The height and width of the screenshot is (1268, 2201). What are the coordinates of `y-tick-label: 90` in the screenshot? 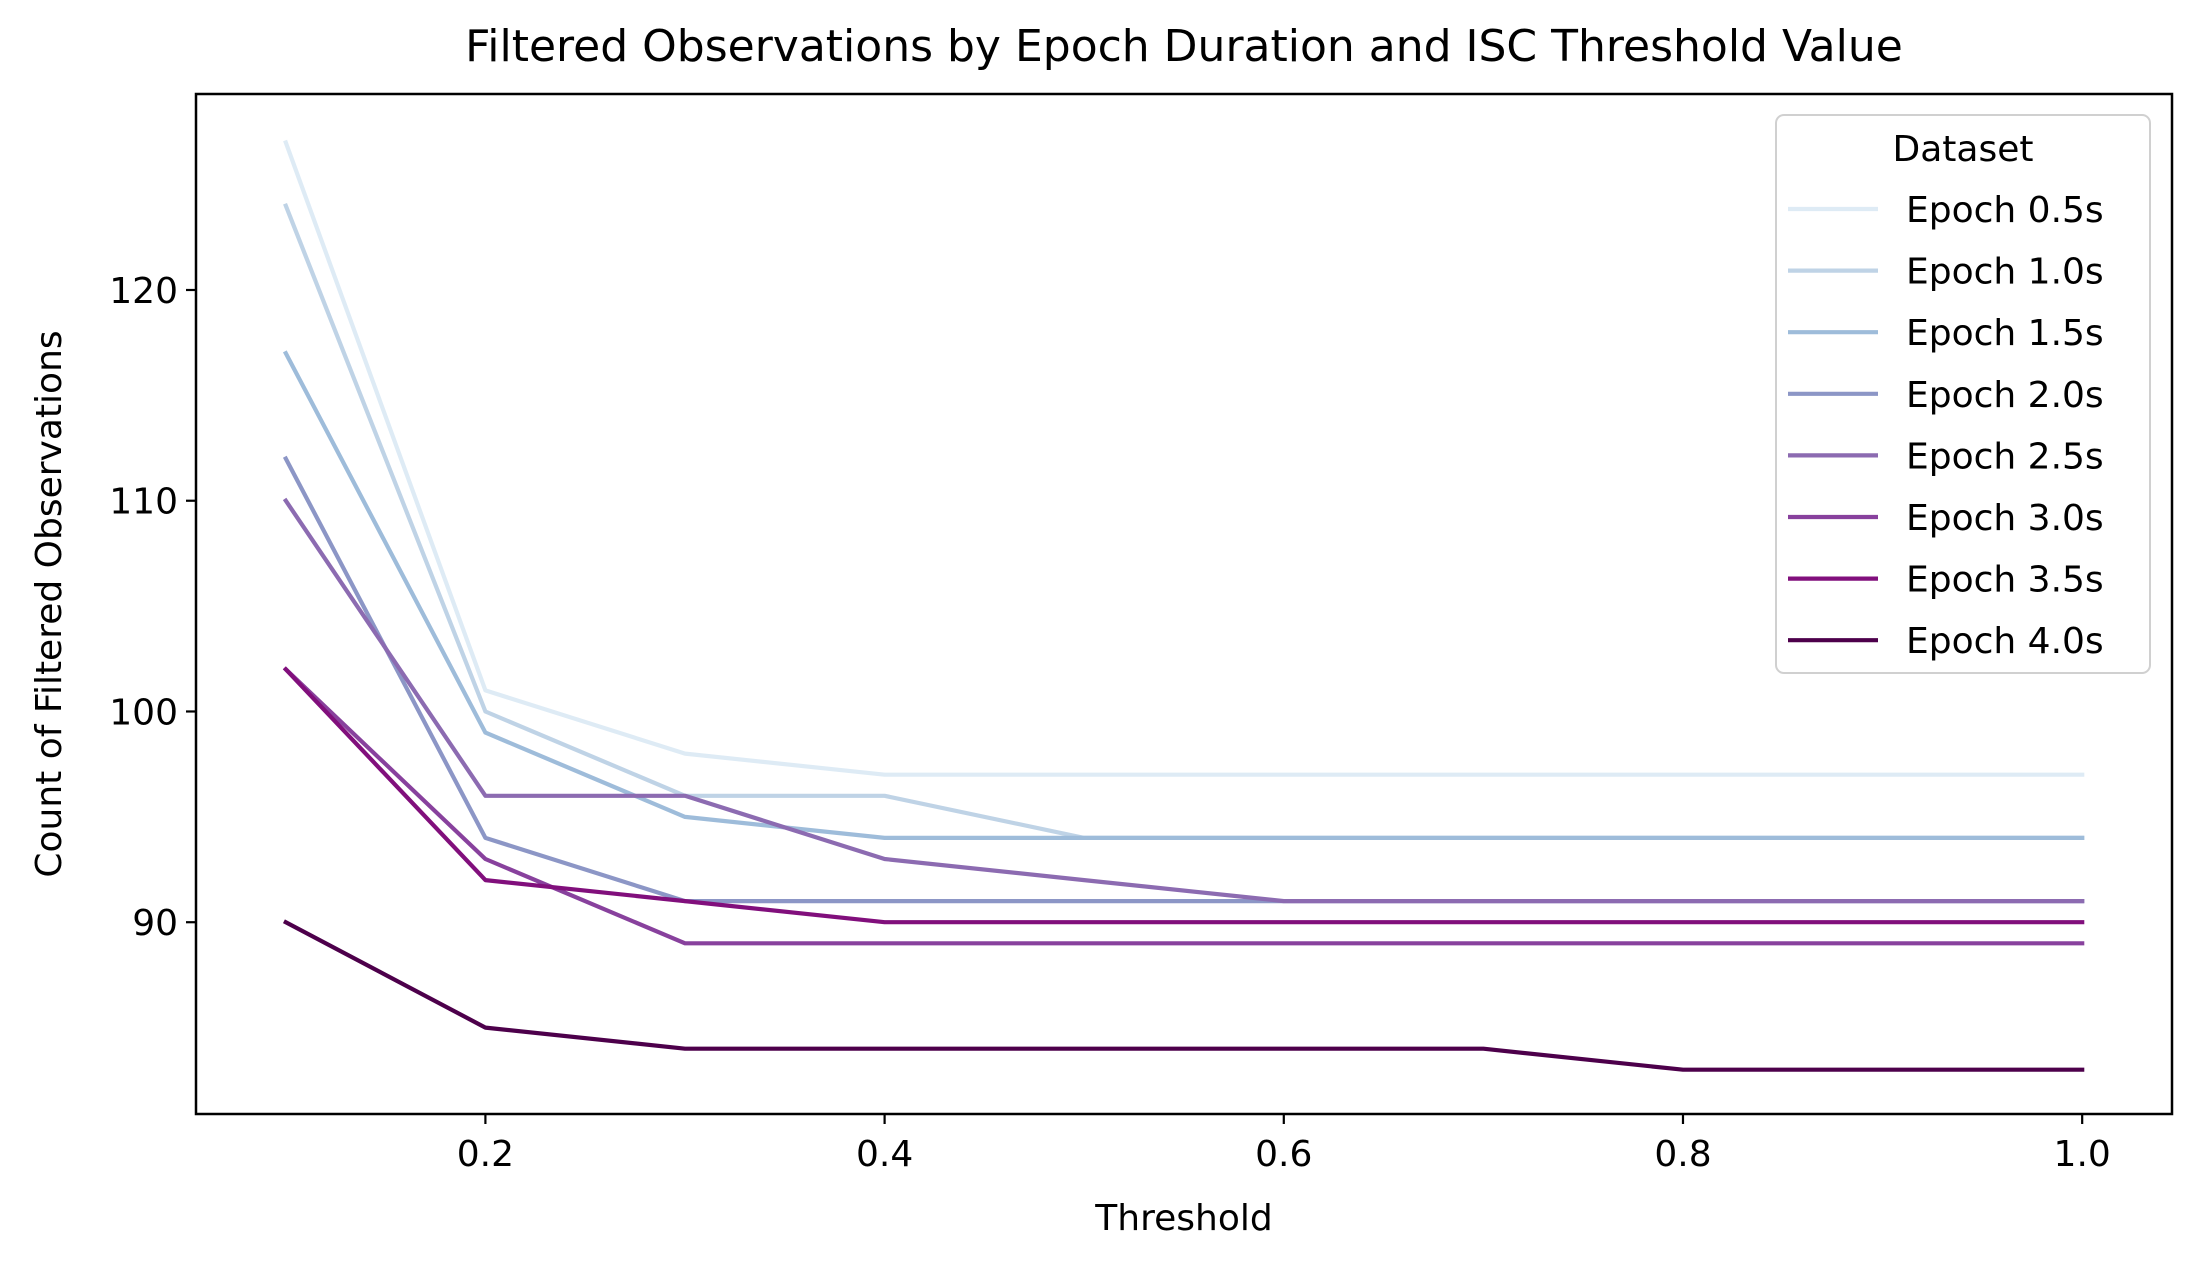 It's located at (155, 923).